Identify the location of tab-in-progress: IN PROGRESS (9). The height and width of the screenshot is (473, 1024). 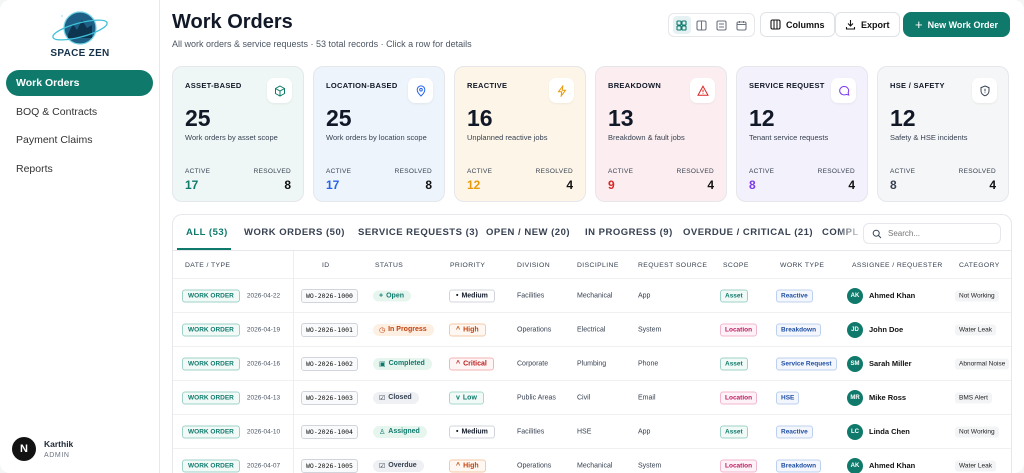
(629, 232).